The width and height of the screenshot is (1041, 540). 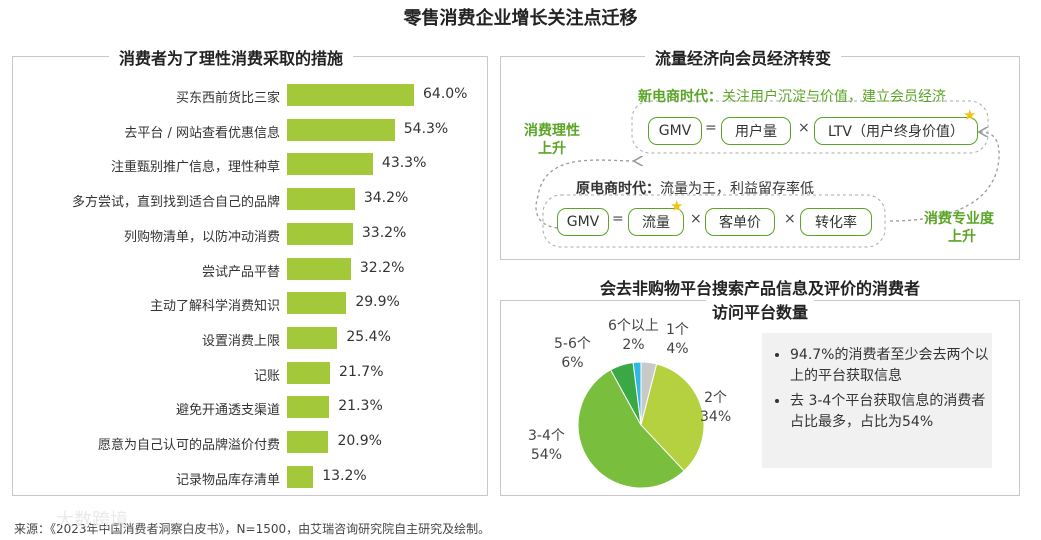 I want to click on bar-value-label: 13.2%, so click(x=344, y=475).